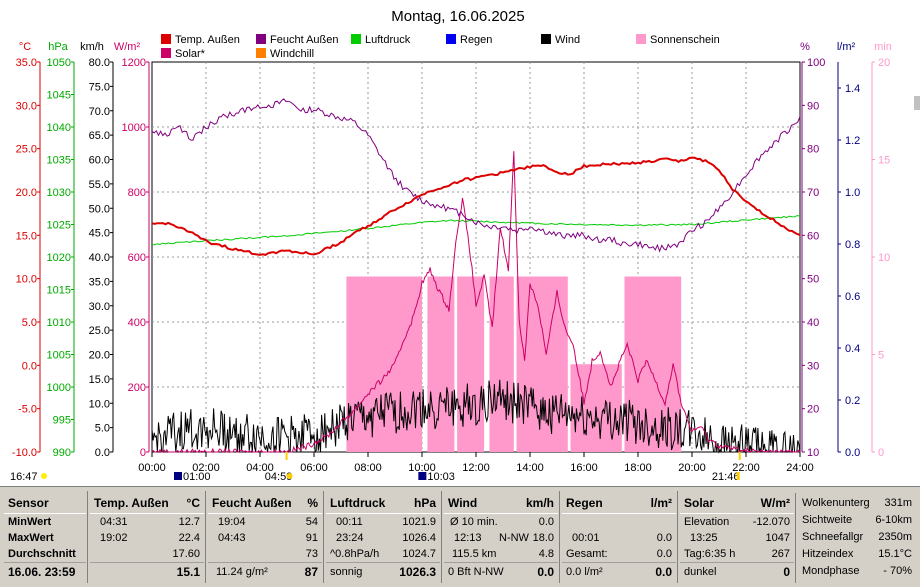 This screenshot has width=920, height=587. Describe the element at coordinates (813, 280) in the screenshot. I see `pct-axis-tick: 50` at that location.